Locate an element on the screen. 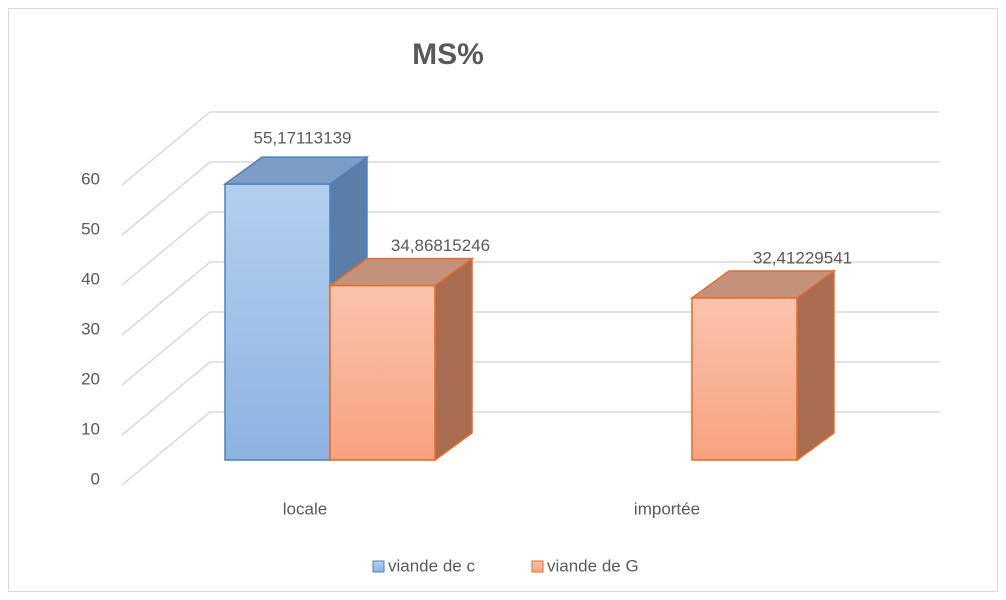 The image size is (1006, 600). y-tick-label: 50 is located at coordinates (90, 228).